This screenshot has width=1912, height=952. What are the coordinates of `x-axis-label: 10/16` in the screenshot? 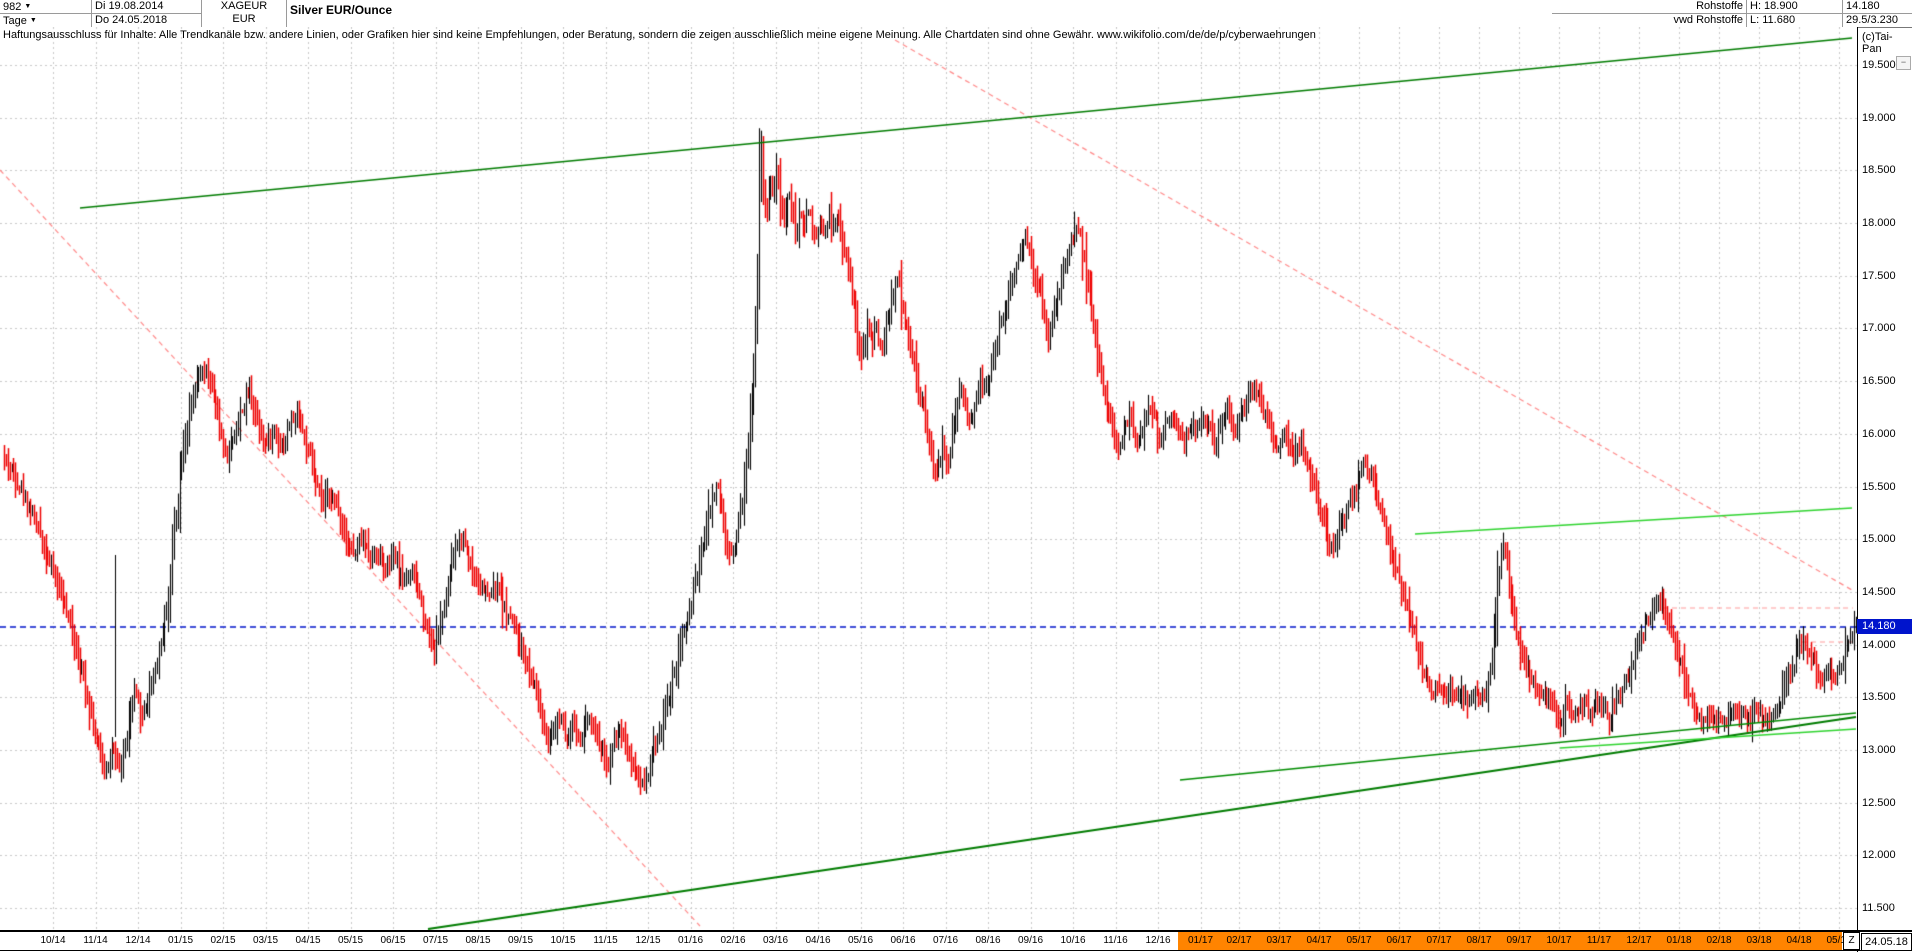 It's located at (1073, 940).